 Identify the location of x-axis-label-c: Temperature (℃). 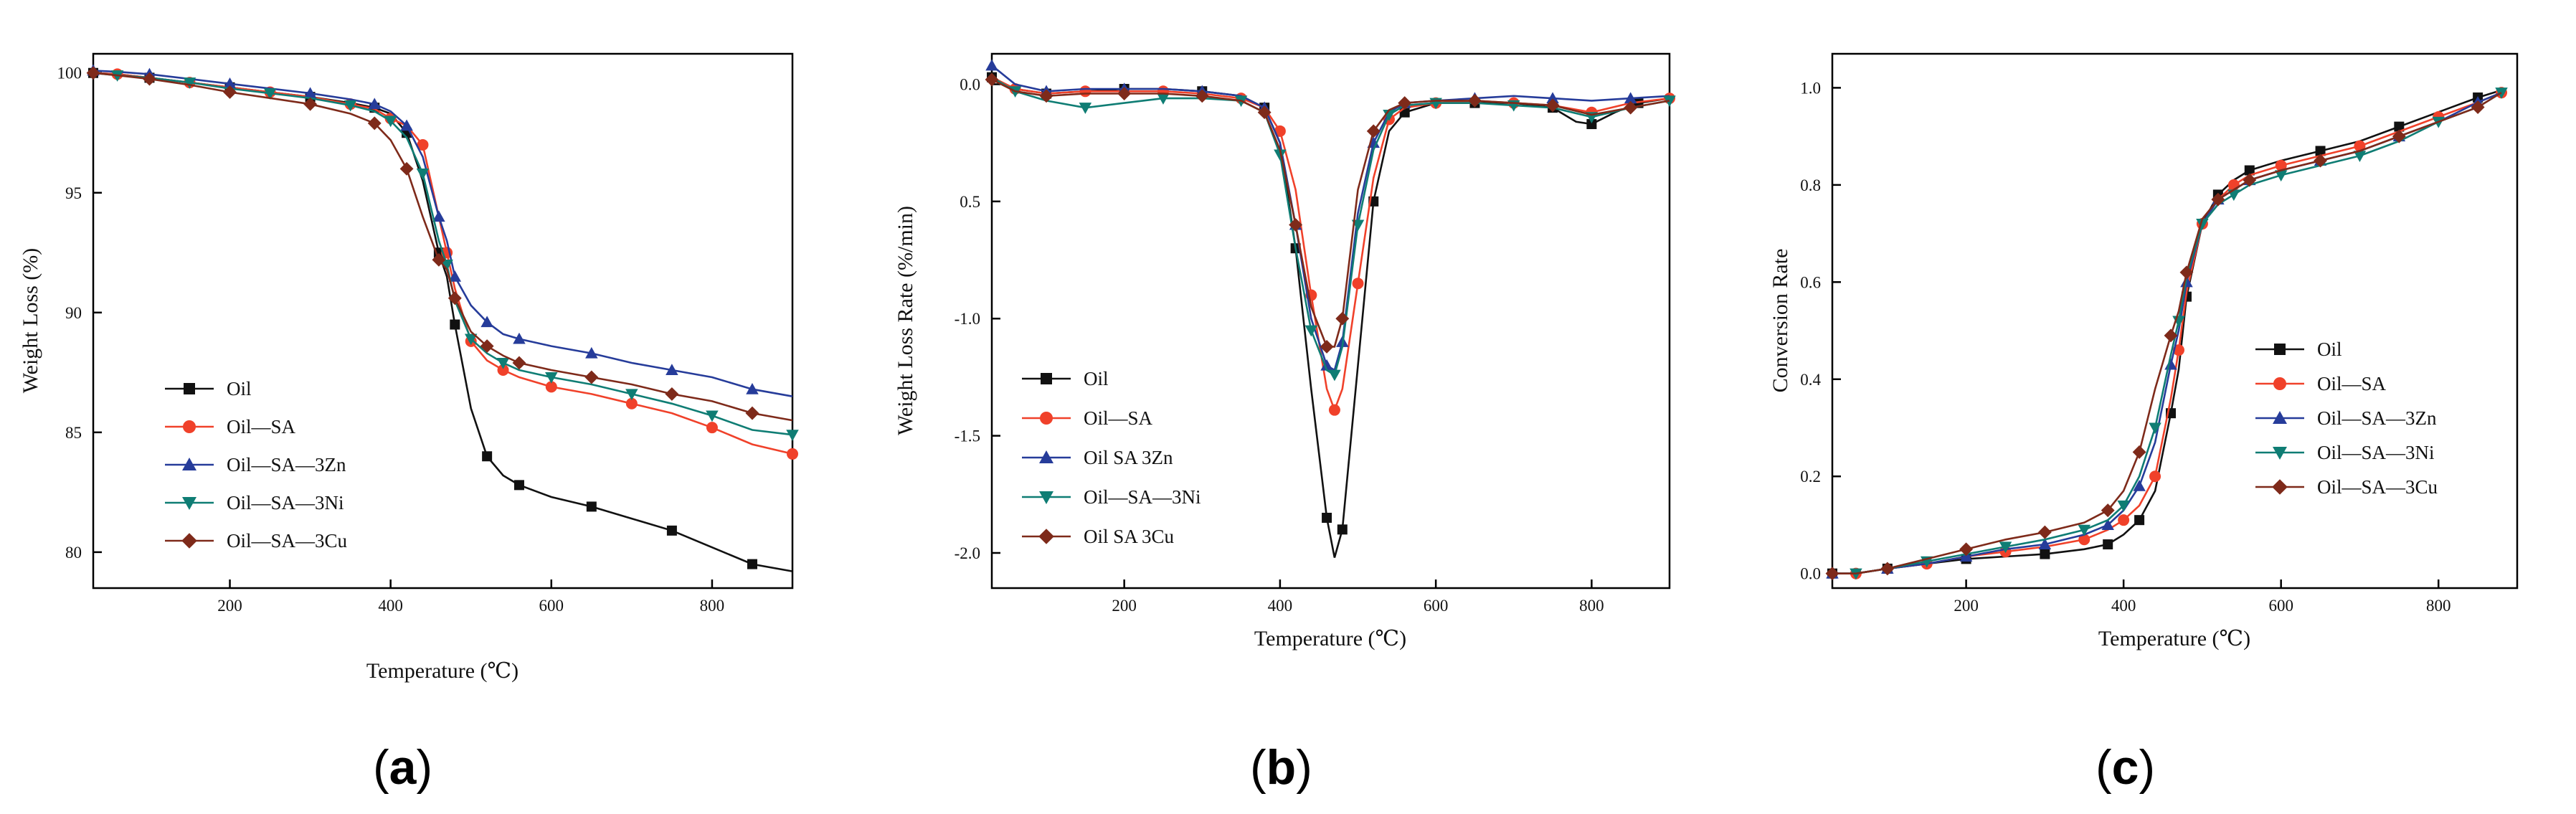
(2174, 638).